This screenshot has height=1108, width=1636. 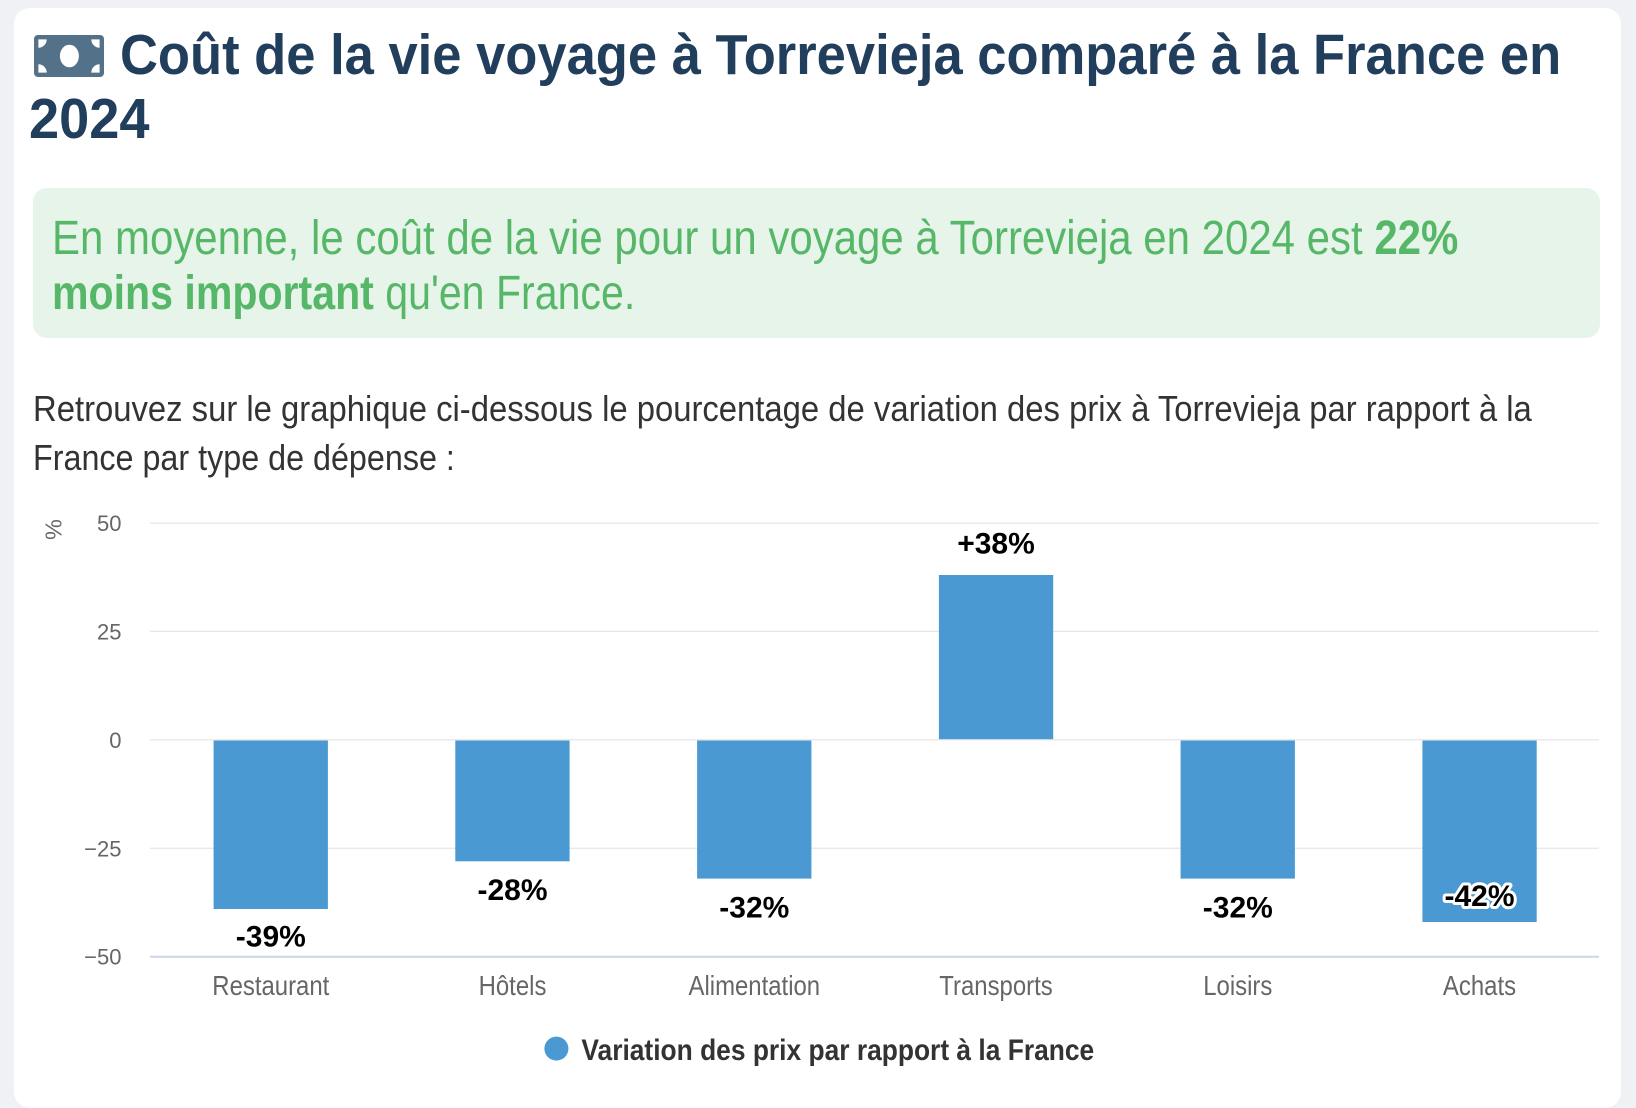 What do you see at coordinates (1479, 986) in the screenshot?
I see `svg-text: Achats` at bounding box center [1479, 986].